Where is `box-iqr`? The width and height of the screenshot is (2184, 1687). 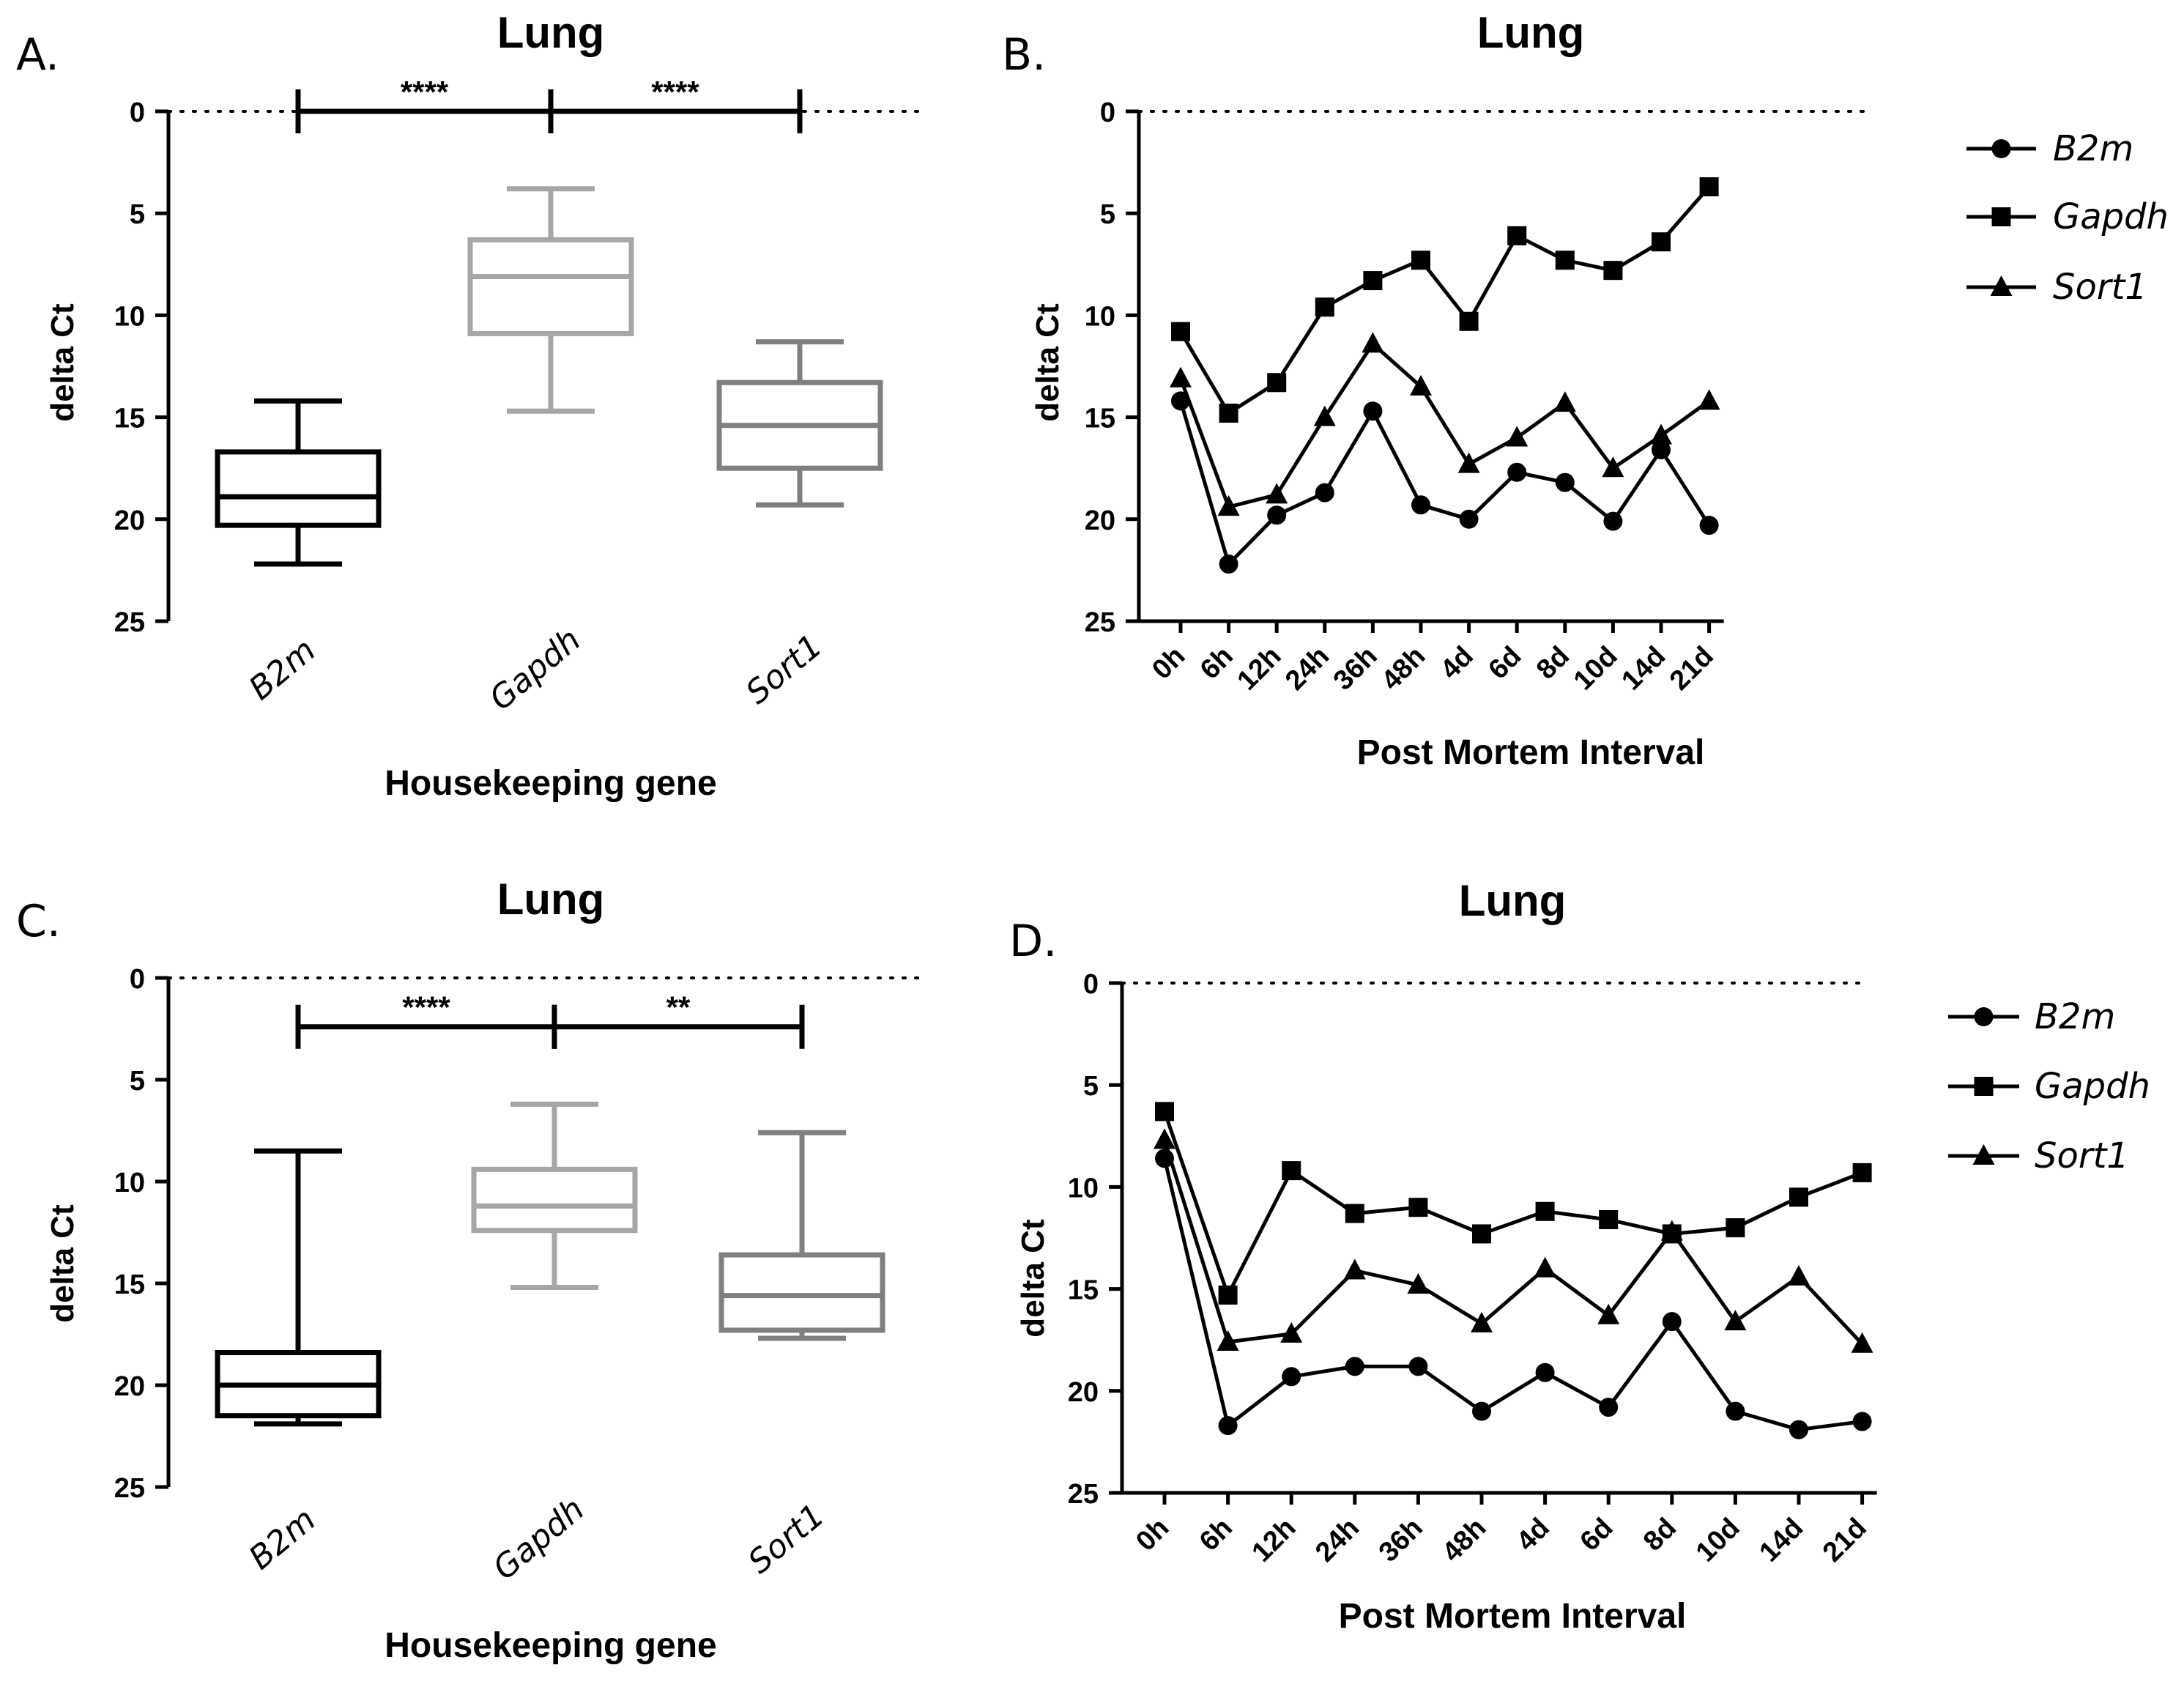 box-iqr is located at coordinates (802, 1292).